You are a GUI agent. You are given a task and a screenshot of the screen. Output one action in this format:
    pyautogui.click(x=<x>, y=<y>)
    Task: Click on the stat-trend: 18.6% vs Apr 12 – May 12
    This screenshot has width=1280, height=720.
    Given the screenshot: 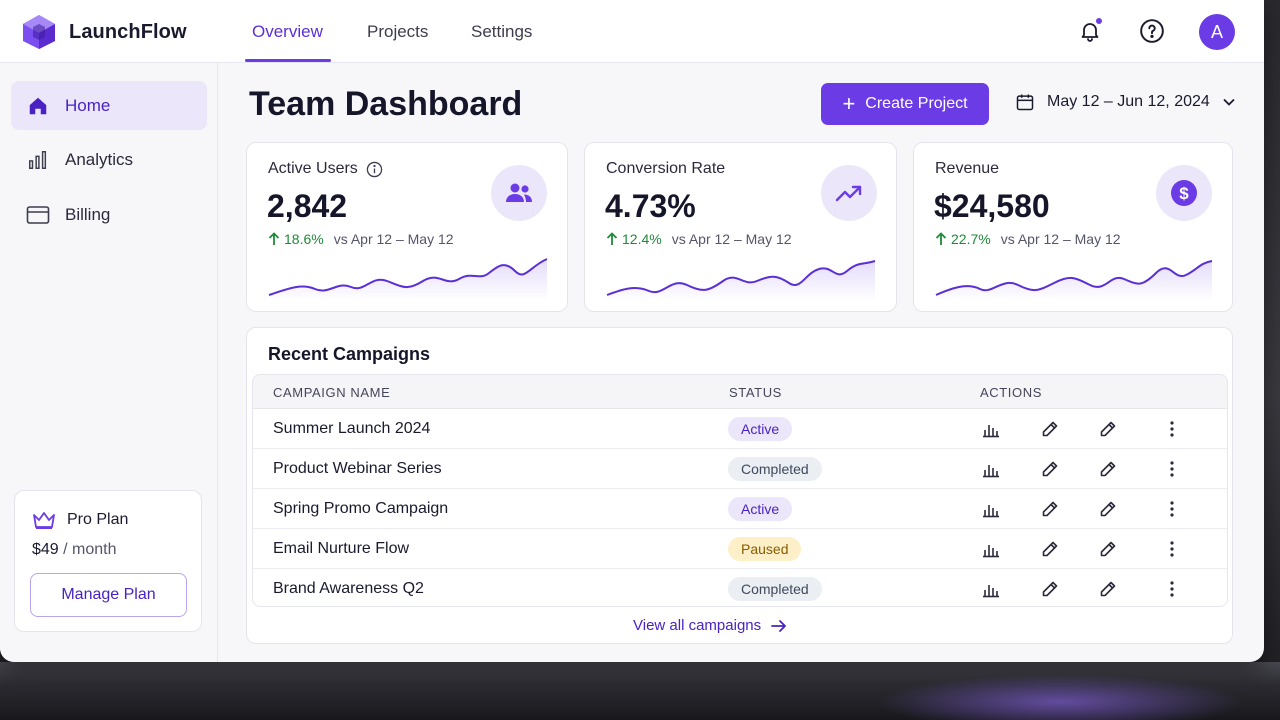 What is the action you would take?
    pyautogui.click(x=361, y=239)
    